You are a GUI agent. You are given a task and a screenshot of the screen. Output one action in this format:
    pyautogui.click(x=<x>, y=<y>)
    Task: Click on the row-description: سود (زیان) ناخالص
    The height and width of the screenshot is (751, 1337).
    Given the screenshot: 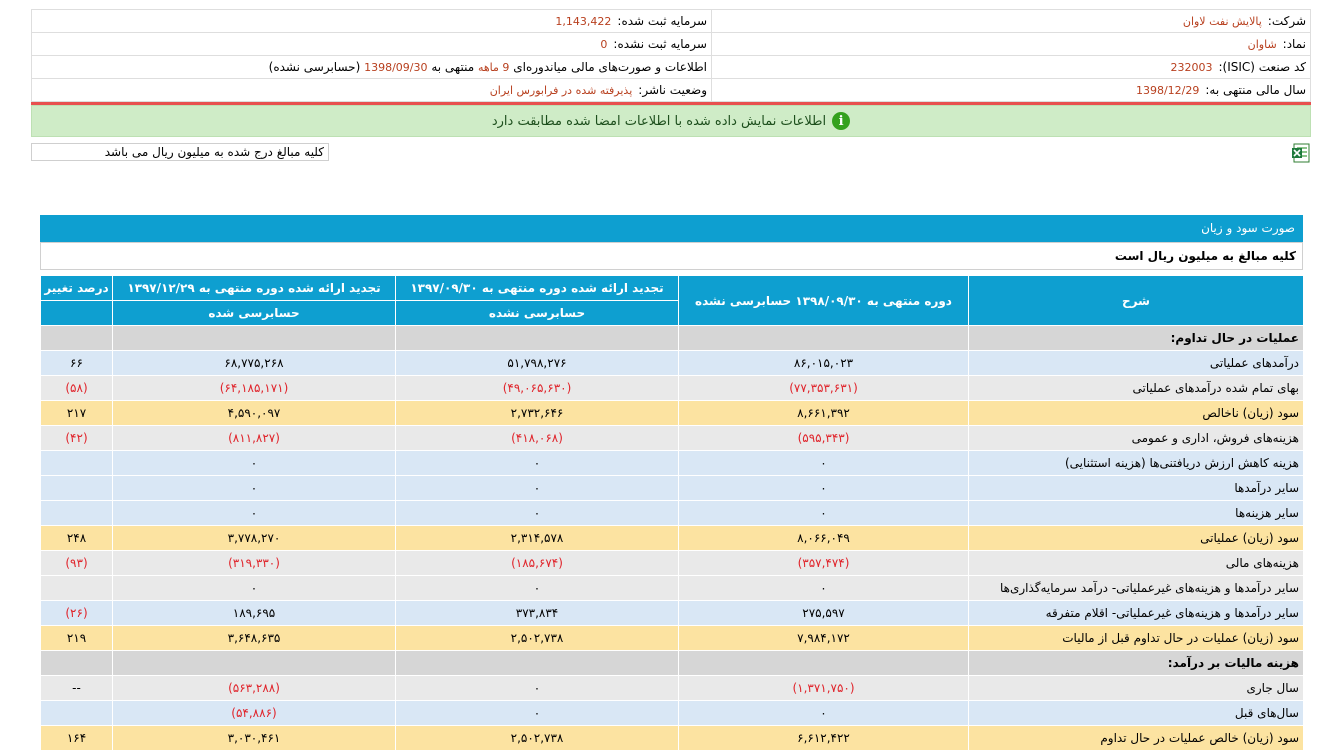 What is the action you would take?
    pyautogui.click(x=1136, y=413)
    